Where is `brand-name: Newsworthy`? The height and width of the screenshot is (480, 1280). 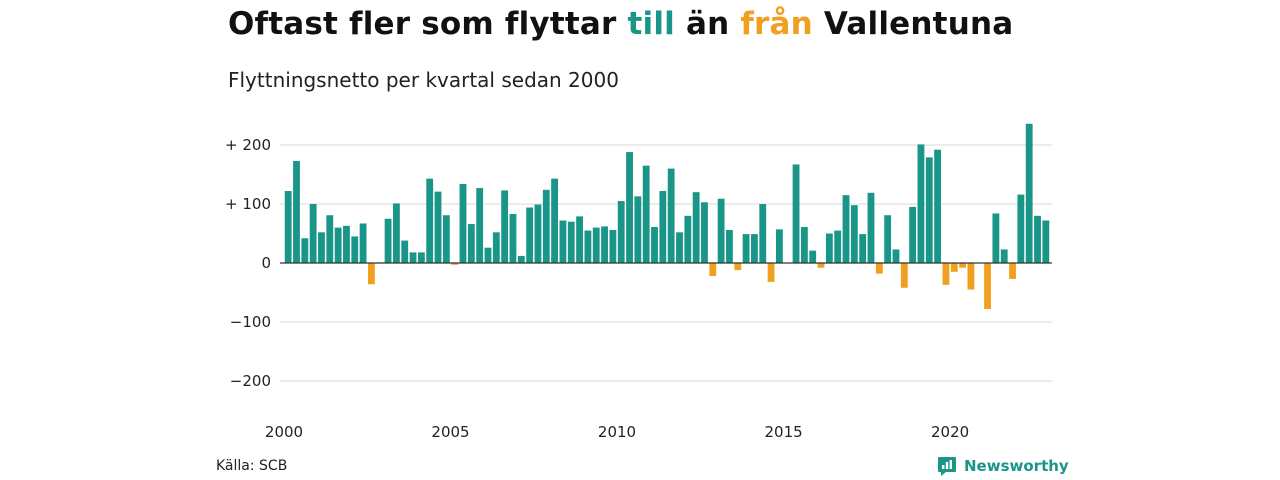
brand-name: Newsworthy is located at coordinates (1016, 466).